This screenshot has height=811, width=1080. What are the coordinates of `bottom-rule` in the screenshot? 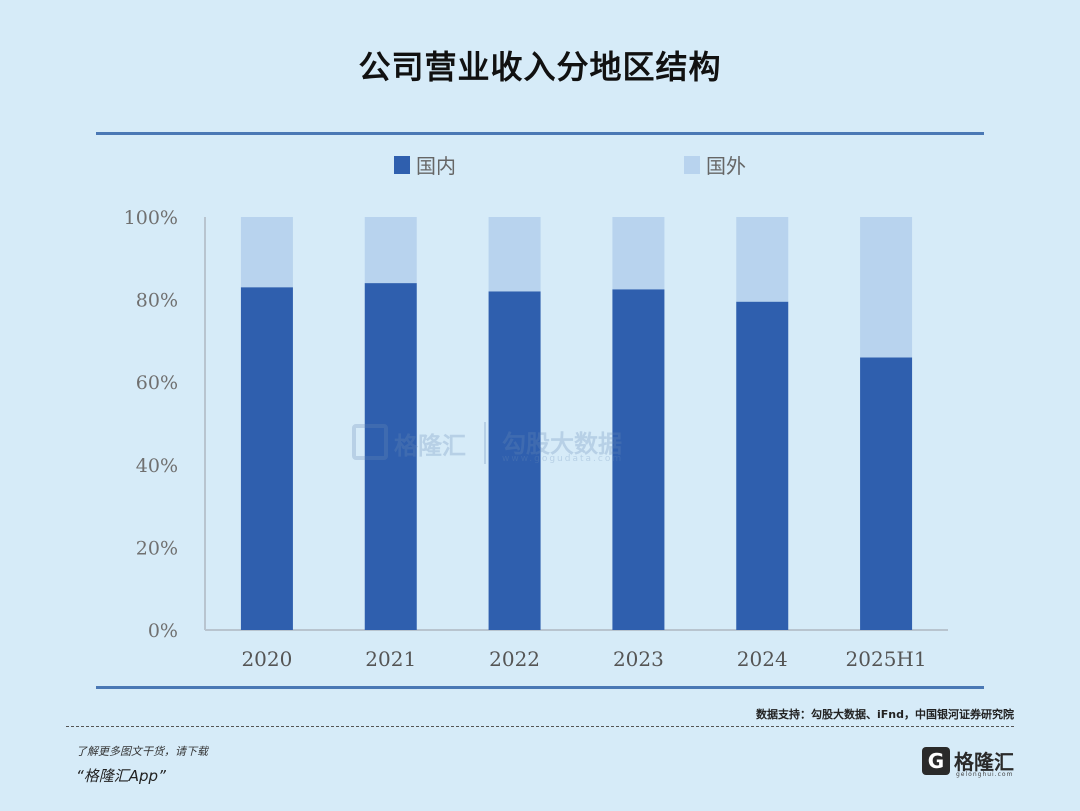 It's located at (540, 687).